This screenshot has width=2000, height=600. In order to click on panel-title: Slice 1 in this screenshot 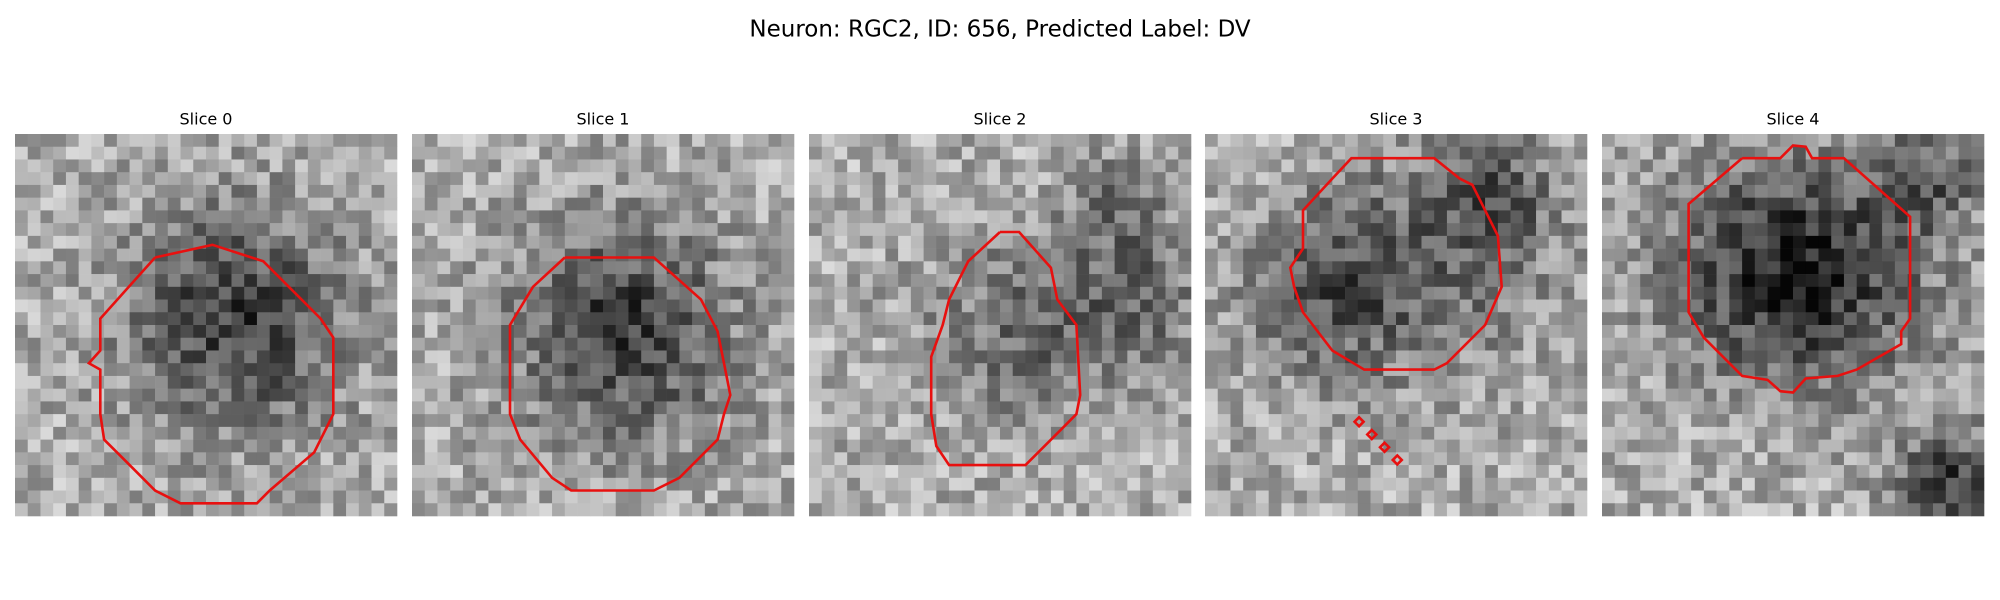, I will do `click(603, 119)`.